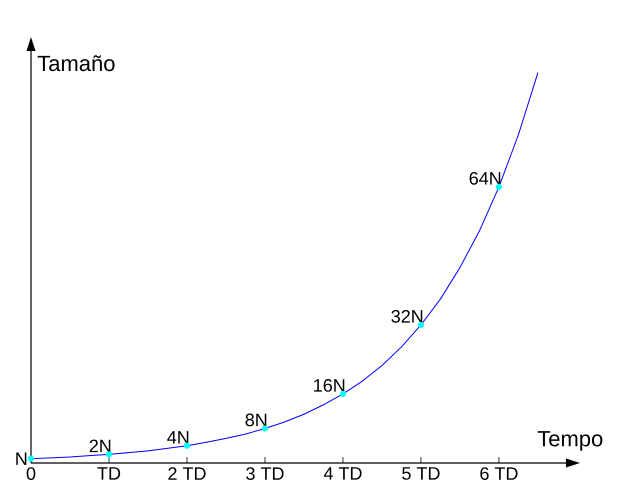  I want to click on data-label: N, so click(21, 458).